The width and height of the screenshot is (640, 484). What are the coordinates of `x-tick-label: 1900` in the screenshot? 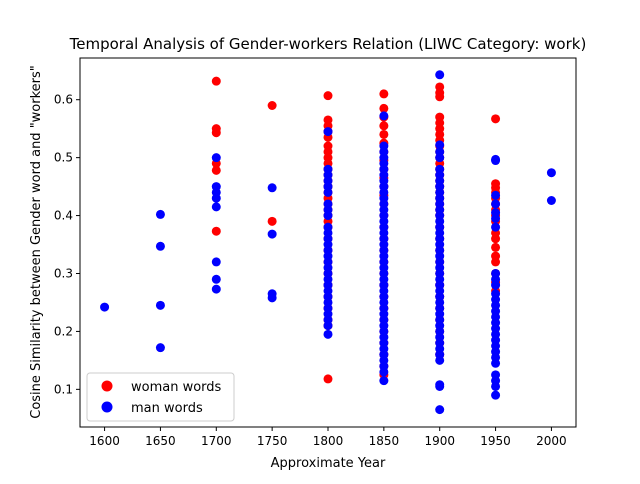 It's located at (439, 441).